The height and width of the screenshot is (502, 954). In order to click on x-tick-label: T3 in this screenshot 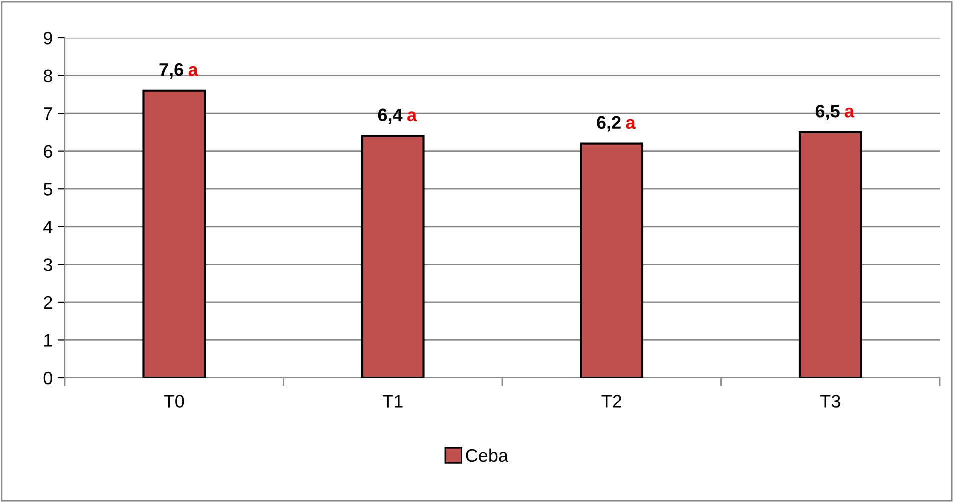, I will do `click(830, 401)`.